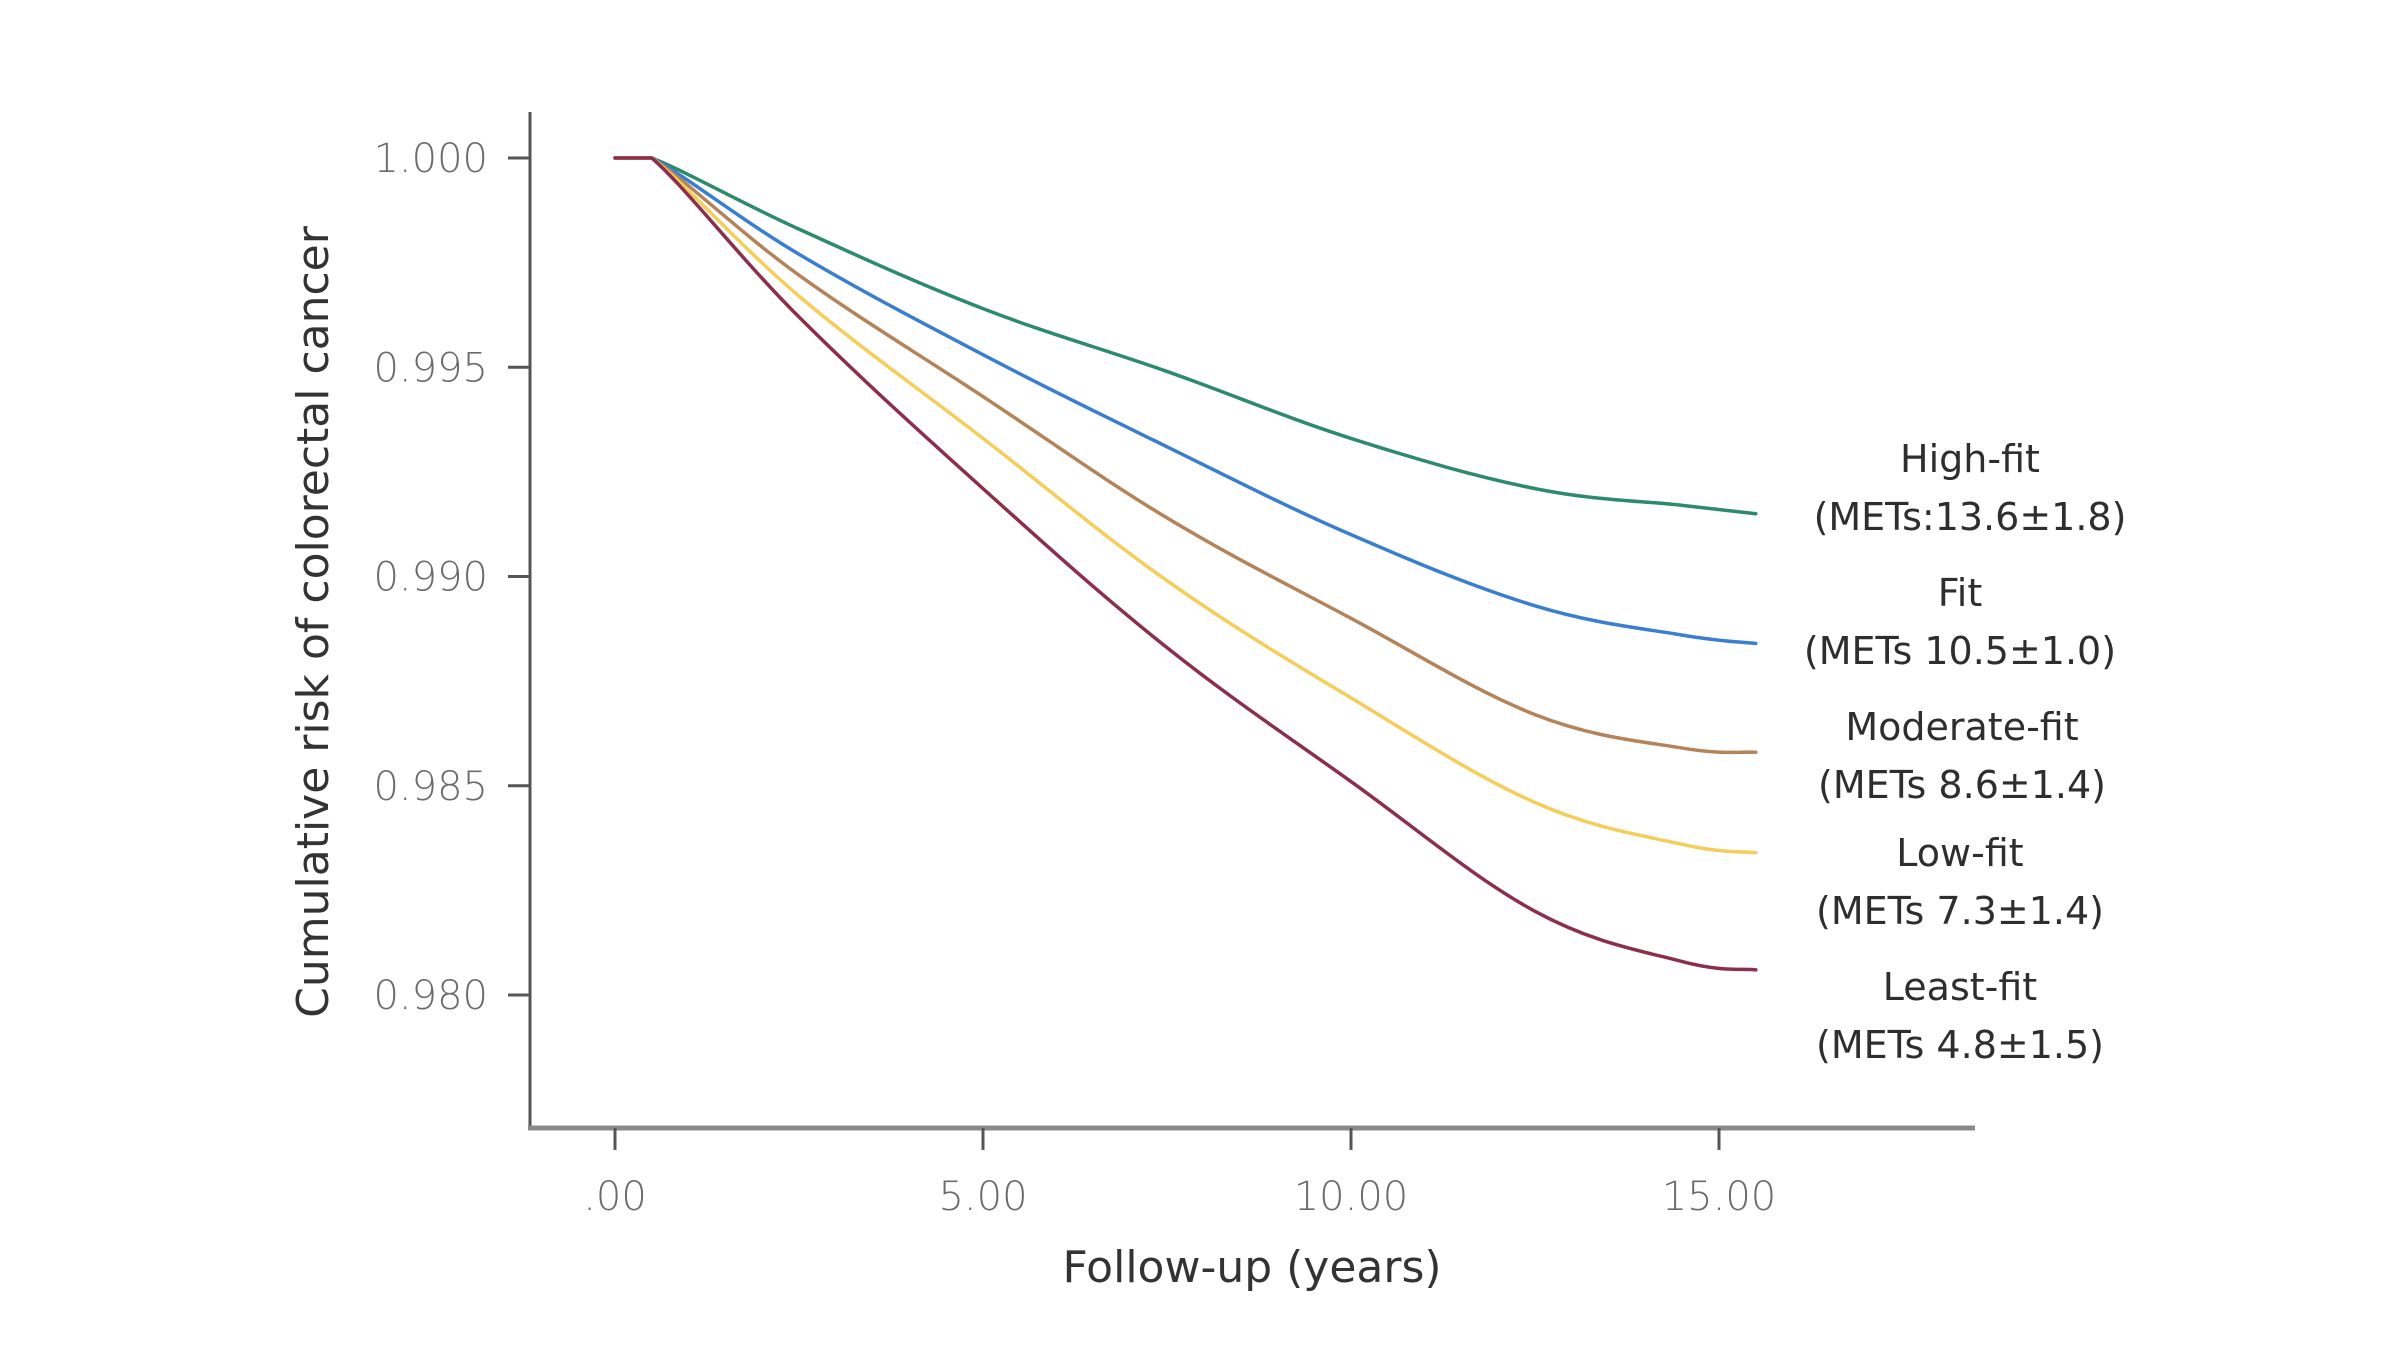 Image resolution: width=2400 pixels, height=1350 pixels. What do you see at coordinates (430, 578) in the screenshot?
I see `y-tick-label: 0.990` at bounding box center [430, 578].